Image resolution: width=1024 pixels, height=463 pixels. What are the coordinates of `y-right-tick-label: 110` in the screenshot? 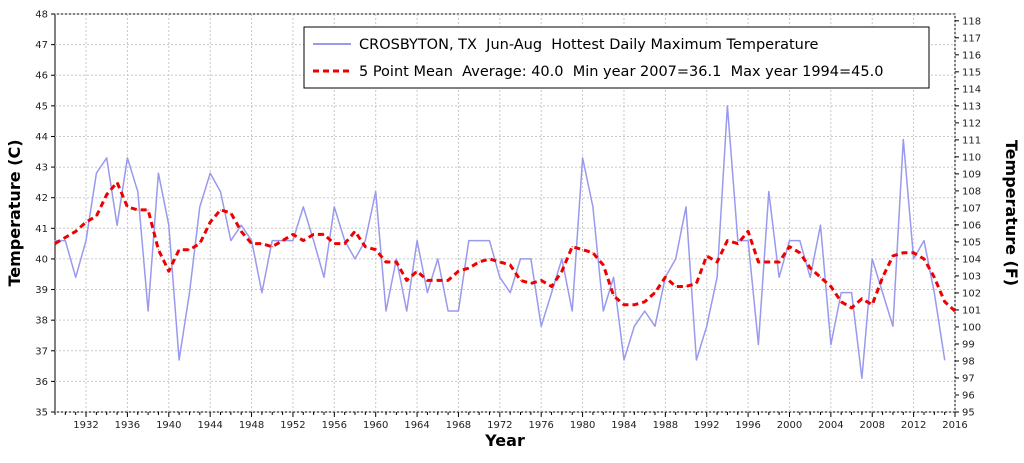 It's located at (971, 157).